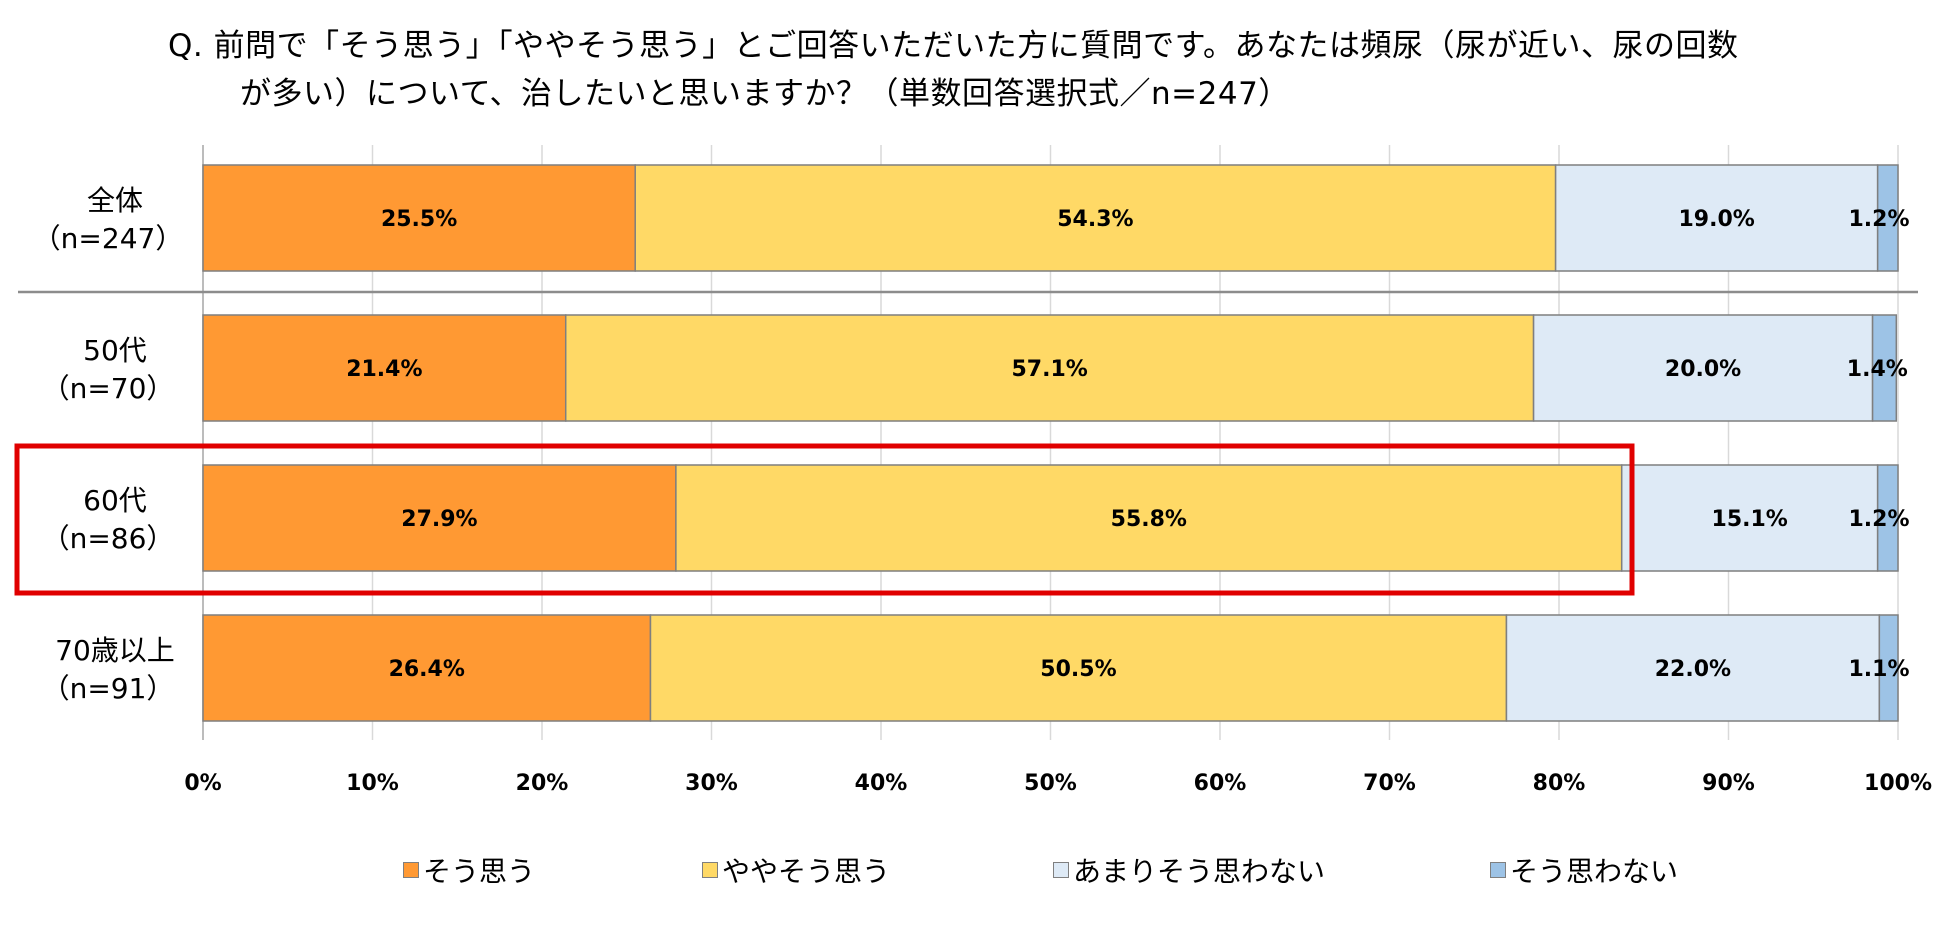 The width and height of the screenshot is (1950, 937). I want to click on category-label: 70歳以上, so click(115, 650).